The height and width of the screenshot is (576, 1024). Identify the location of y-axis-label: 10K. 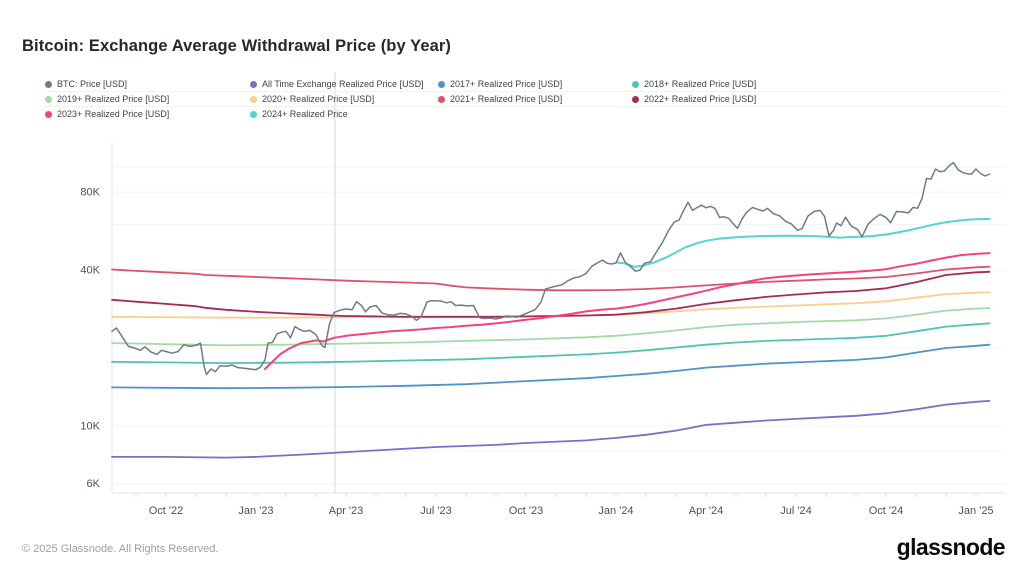
(90, 427).